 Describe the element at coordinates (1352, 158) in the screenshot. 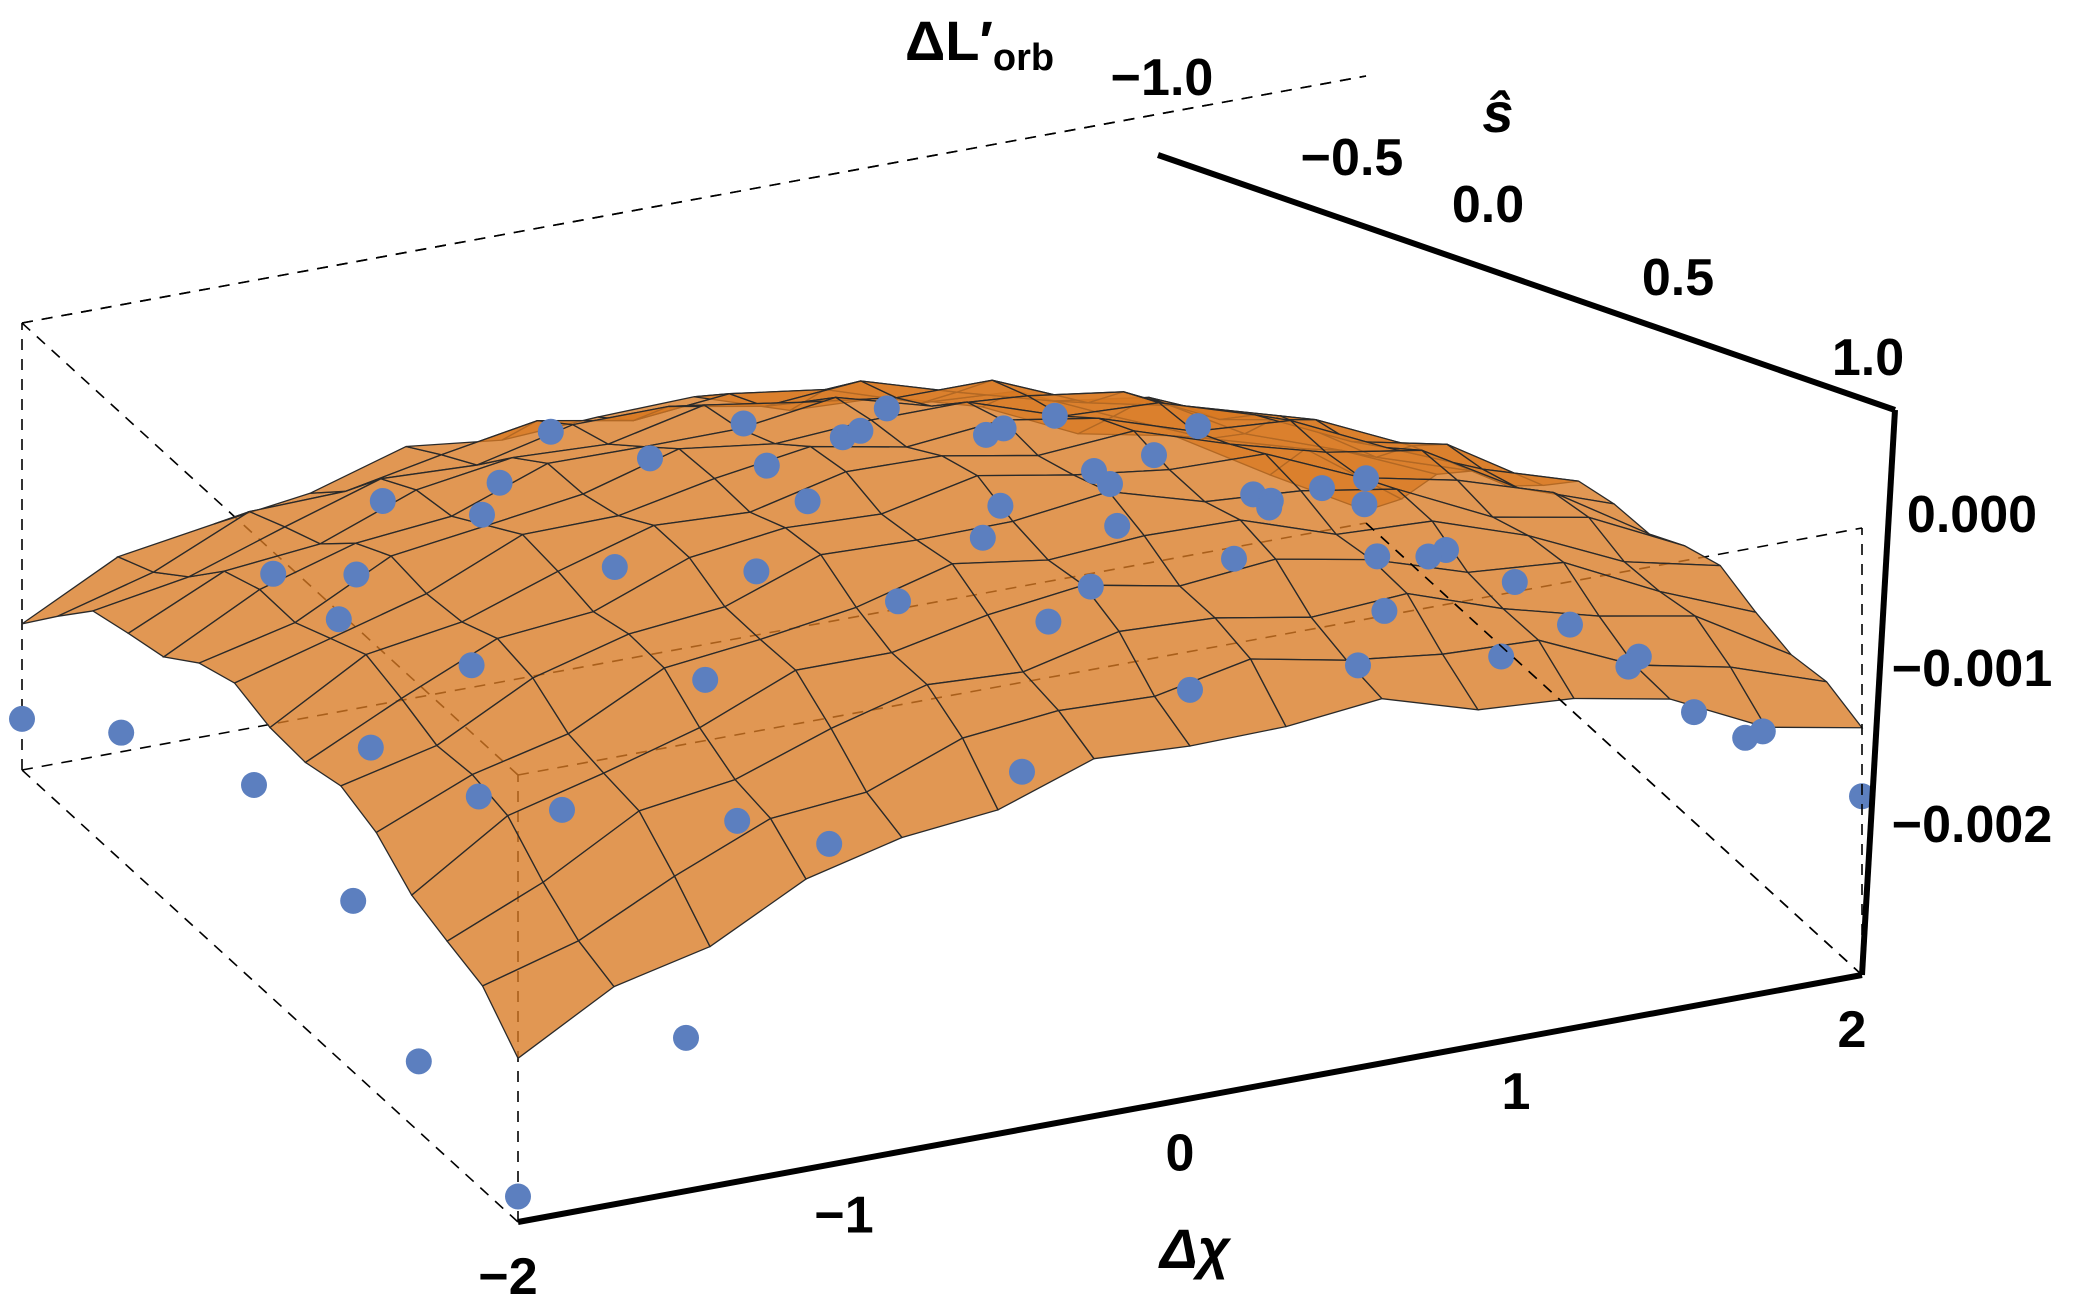

I see `y-tick-label: −0.5` at that location.